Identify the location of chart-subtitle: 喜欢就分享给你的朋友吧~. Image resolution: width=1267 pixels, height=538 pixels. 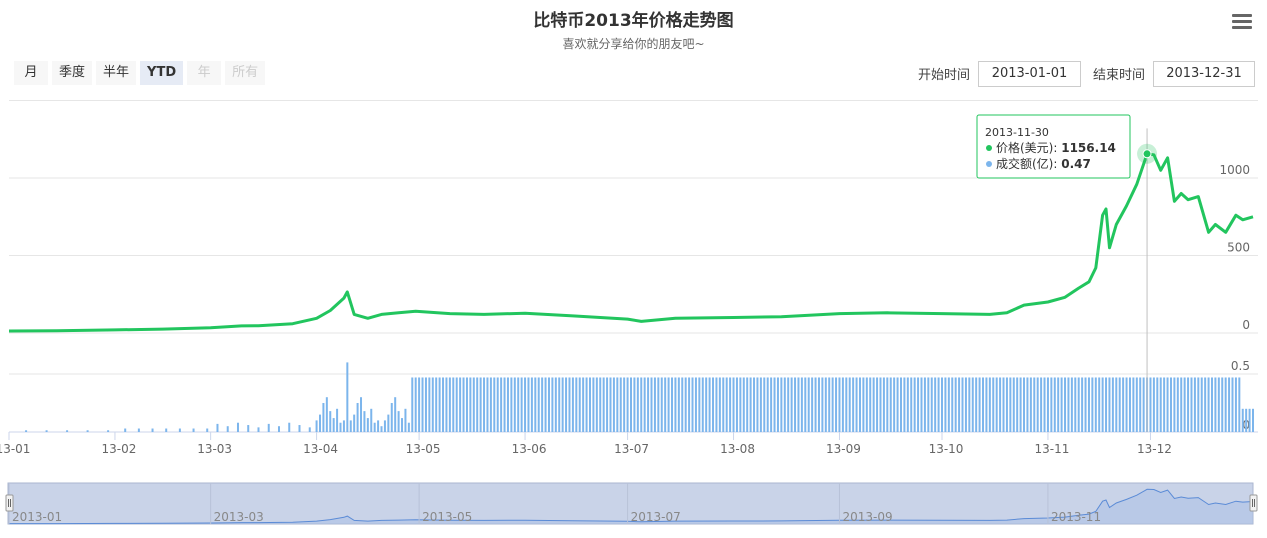
(633, 44).